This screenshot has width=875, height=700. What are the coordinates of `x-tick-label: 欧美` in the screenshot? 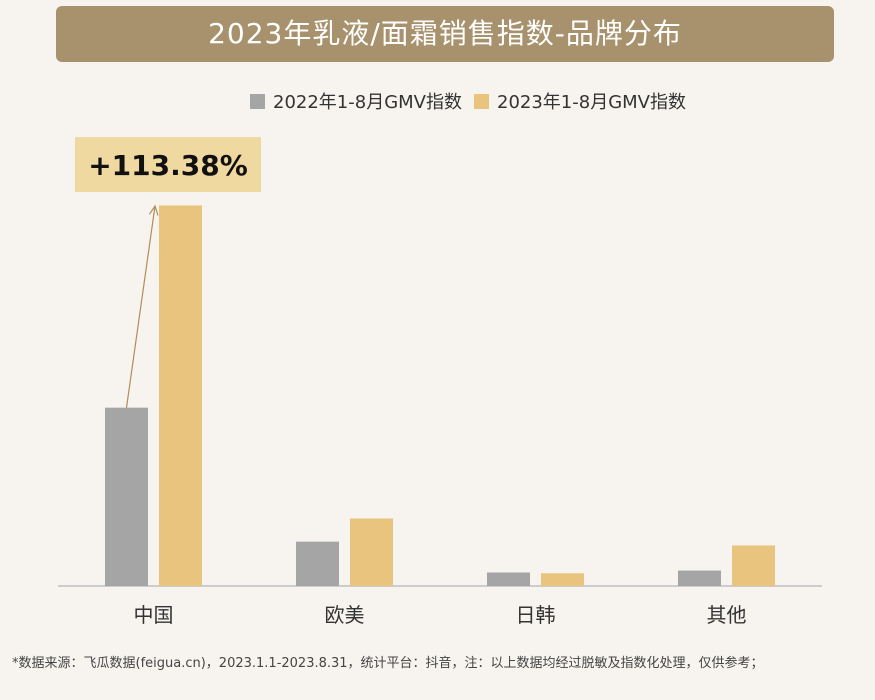 It's located at (345, 615).